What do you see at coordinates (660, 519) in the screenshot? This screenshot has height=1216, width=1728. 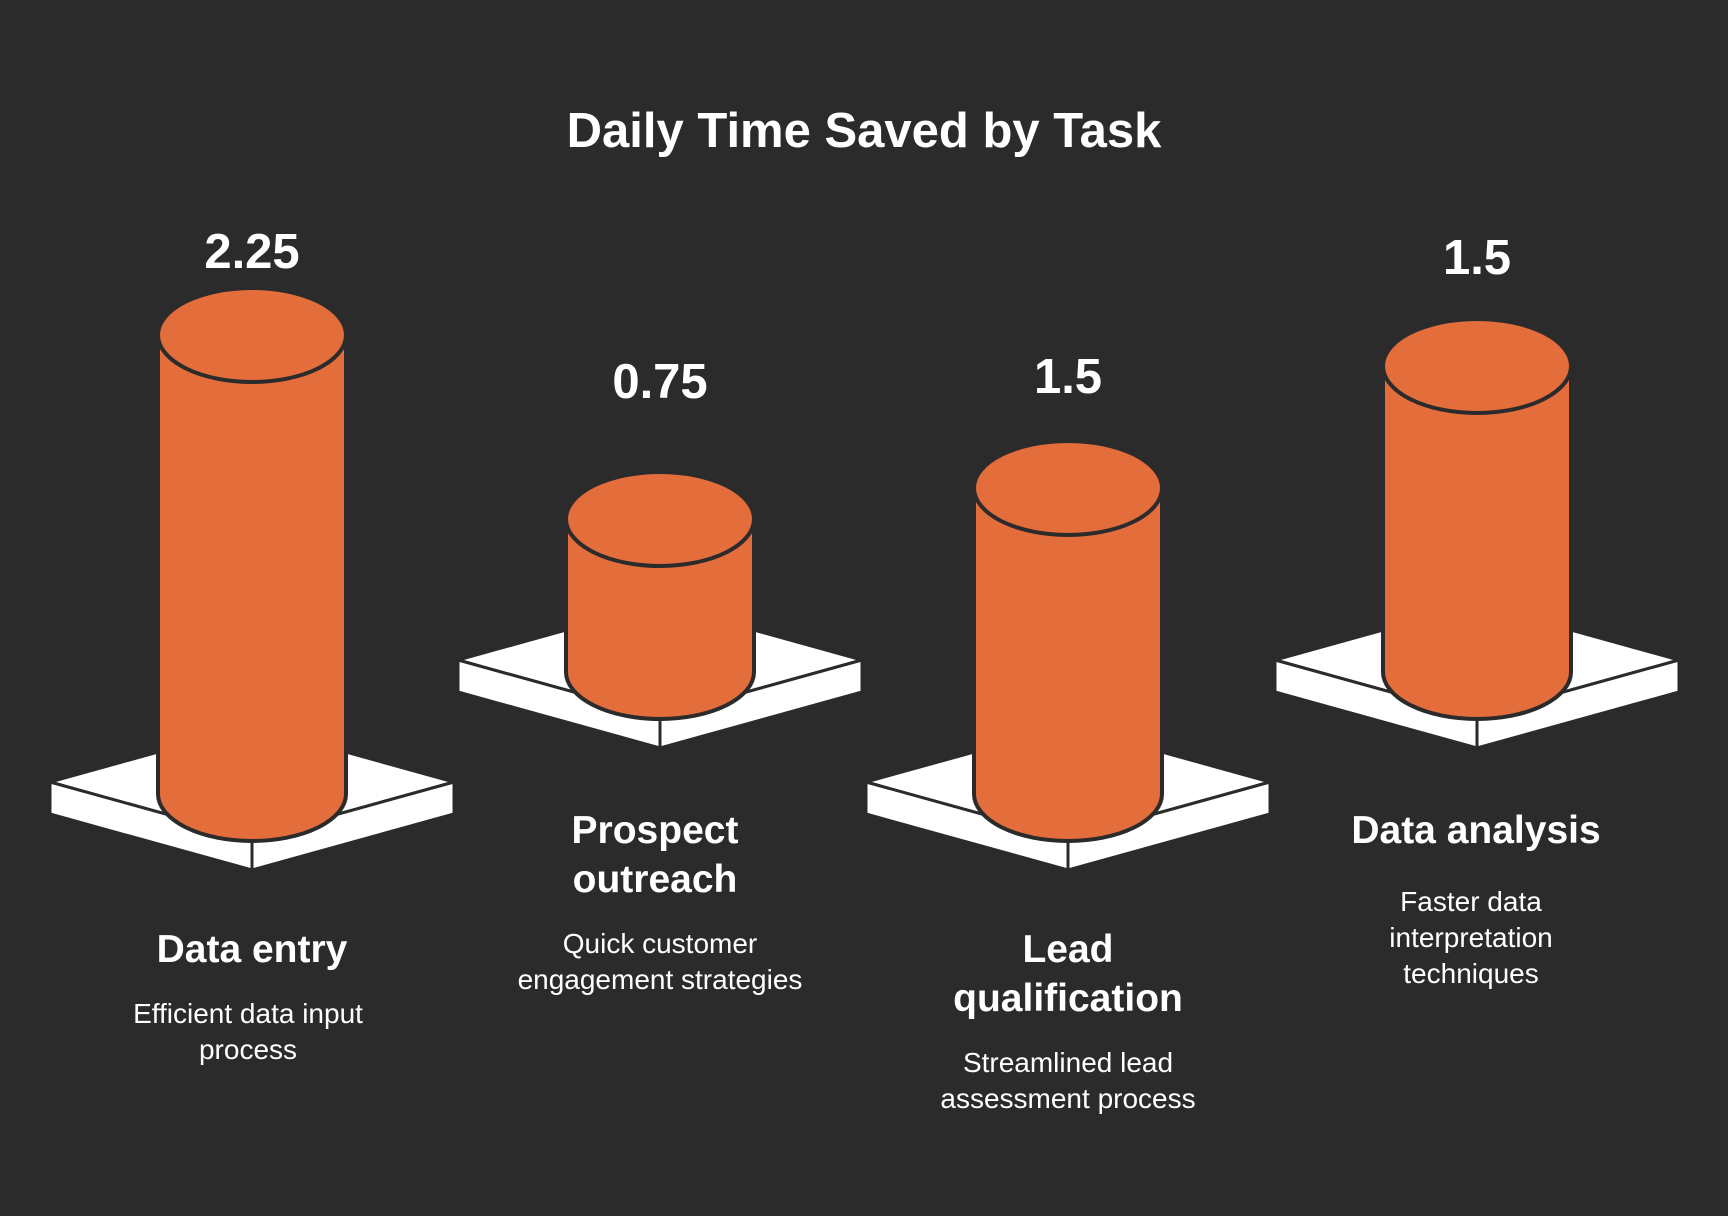 I see `bar-top-prospect-outreach` at bounding box center [660, 519].